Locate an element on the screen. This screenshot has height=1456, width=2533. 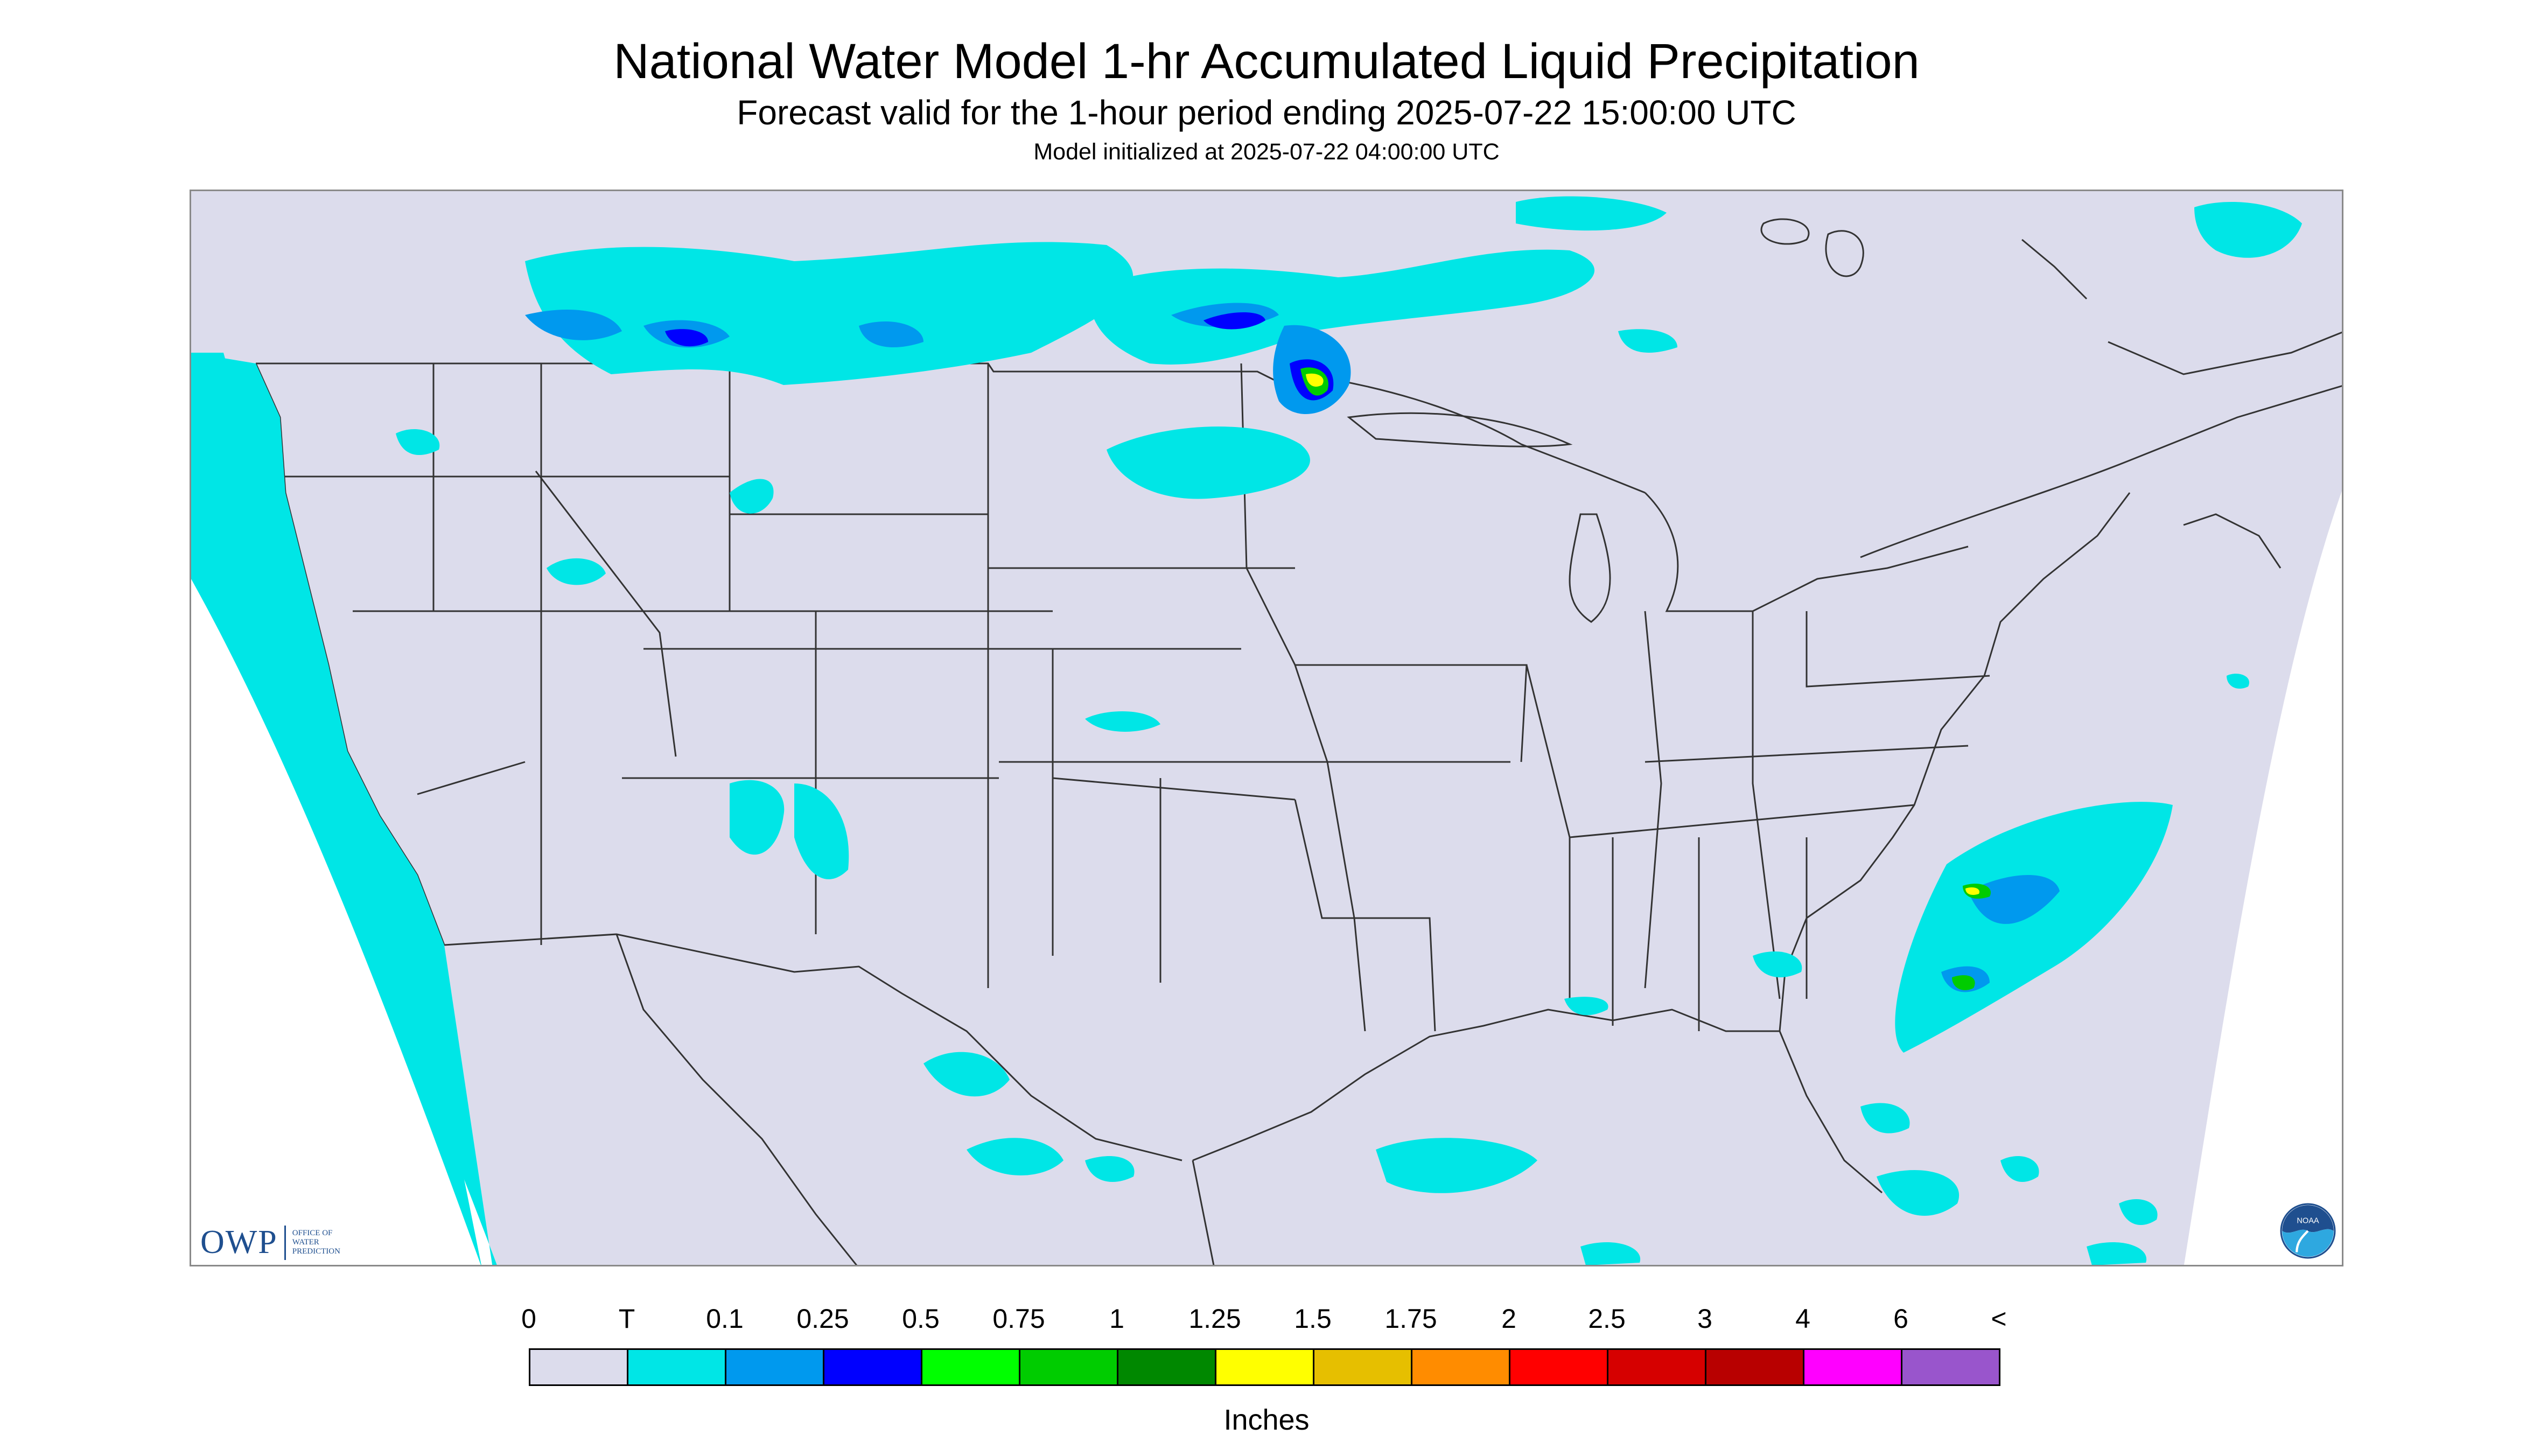
legend-tick-label: 0.25 is located at coordinates (823, 1319).